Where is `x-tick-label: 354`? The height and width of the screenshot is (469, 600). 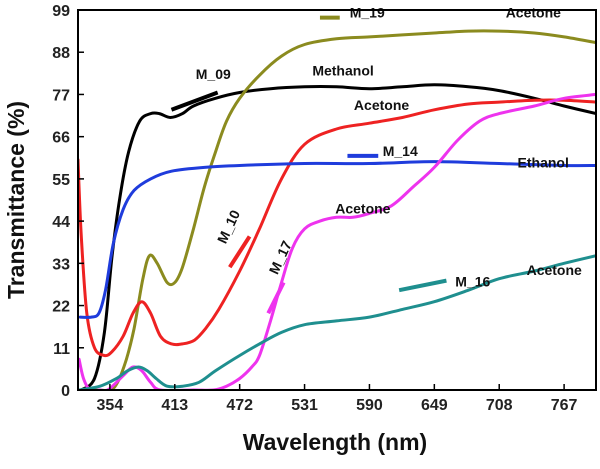 x-tick-label: 354 is located at coordinates (110, 405).